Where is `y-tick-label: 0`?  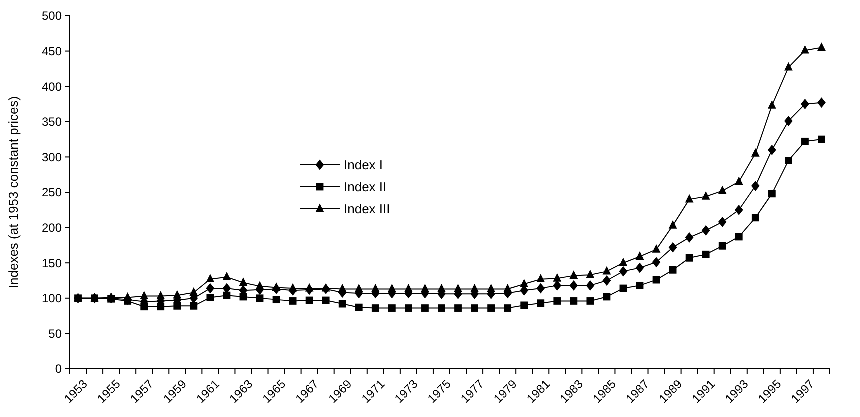
y-tick-label: 0 is located at coordinates (58, 369).